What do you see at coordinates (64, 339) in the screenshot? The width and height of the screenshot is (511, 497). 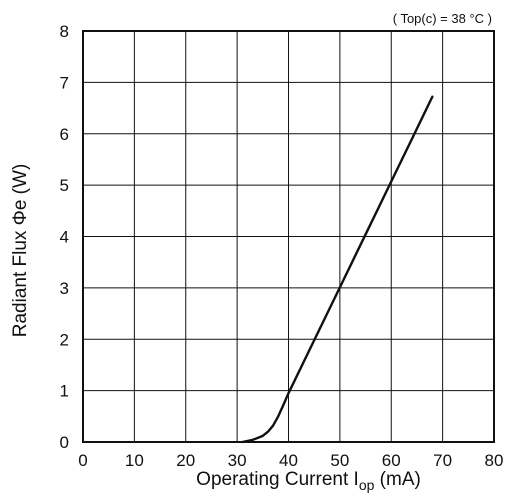 I see `y-tick-label: 2` at bounding box center [64, 339].